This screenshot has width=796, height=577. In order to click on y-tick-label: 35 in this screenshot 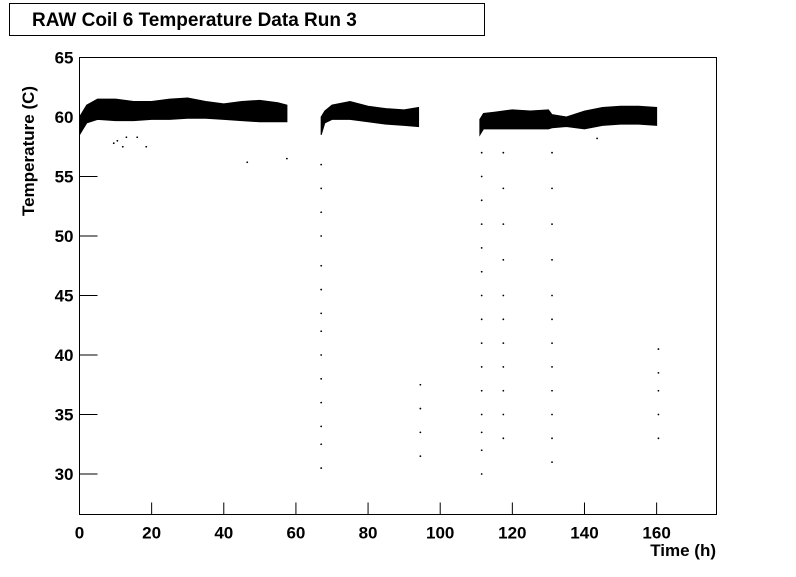, I will do `click(64, 415)`.